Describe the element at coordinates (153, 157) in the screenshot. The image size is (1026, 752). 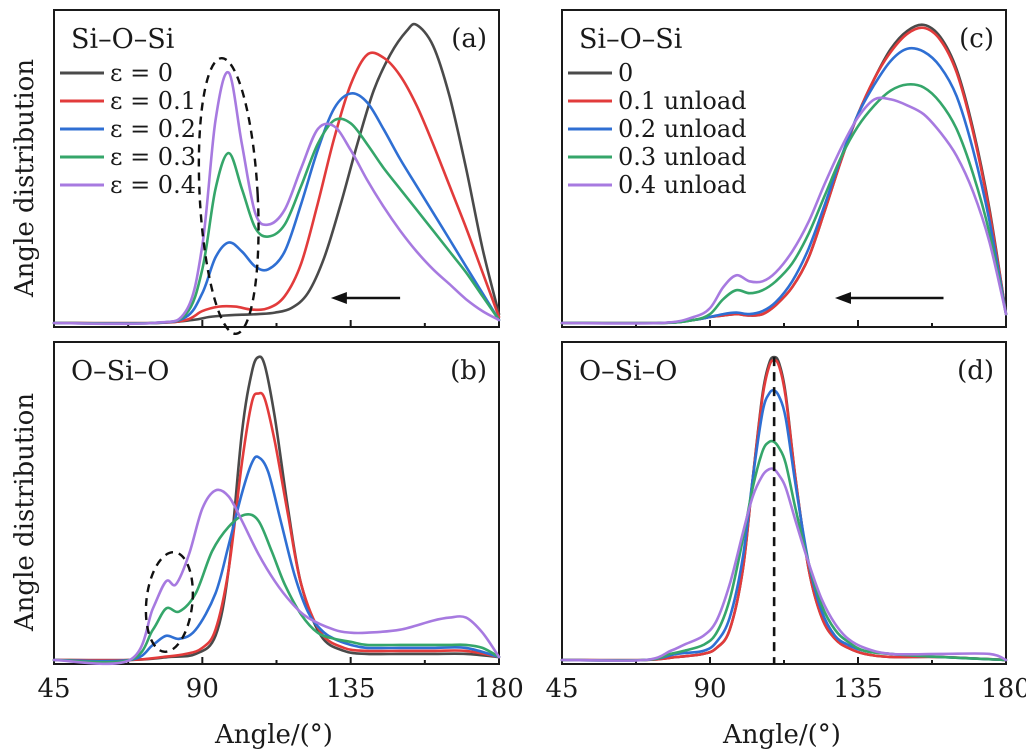
I see `legend-label: ε = 0.3` at that location.